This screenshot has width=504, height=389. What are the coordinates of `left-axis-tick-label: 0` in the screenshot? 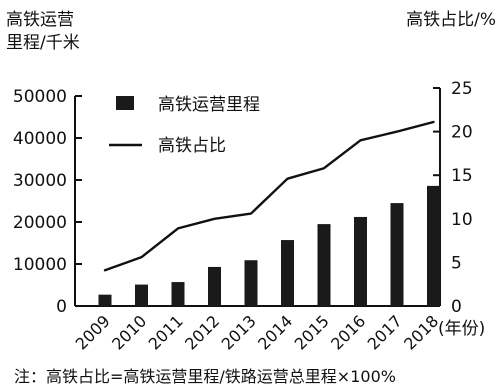 It's located at (61, 307).